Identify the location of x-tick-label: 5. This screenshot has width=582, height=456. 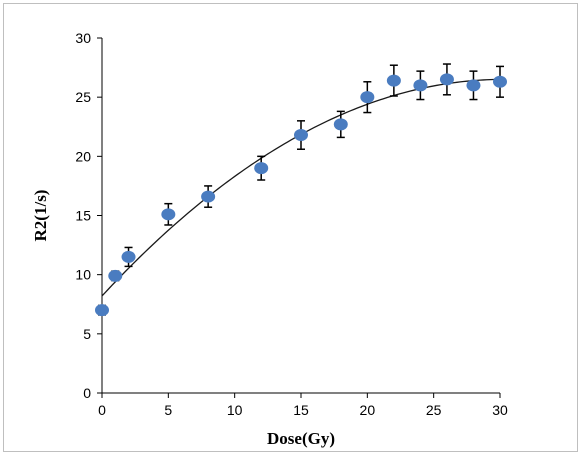
(168, 410).